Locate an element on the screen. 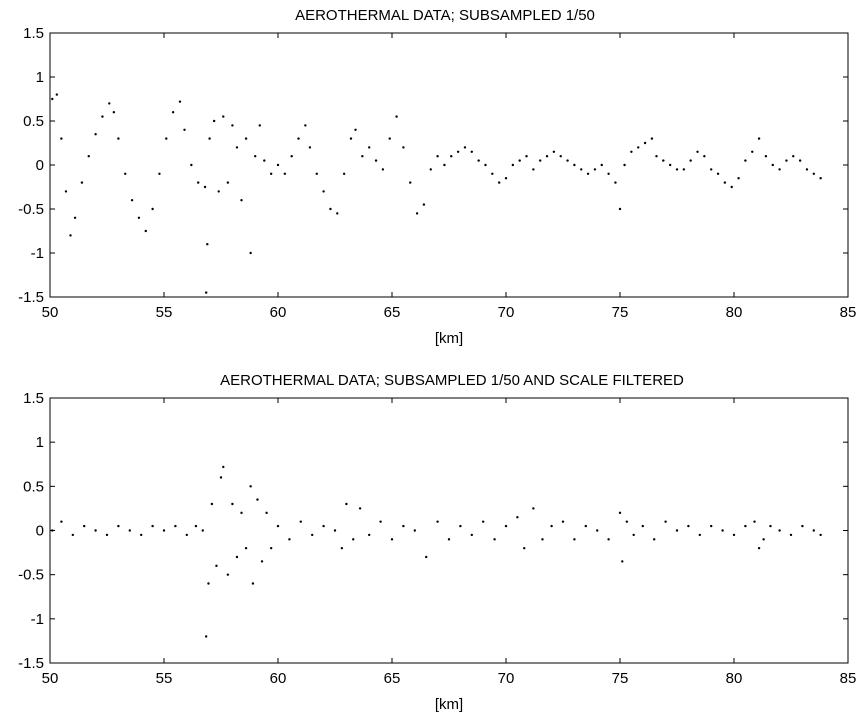 This screenshot has height=715, width=860. top-chart-x-tick-label: 55 is located at coordinates (164, 312).